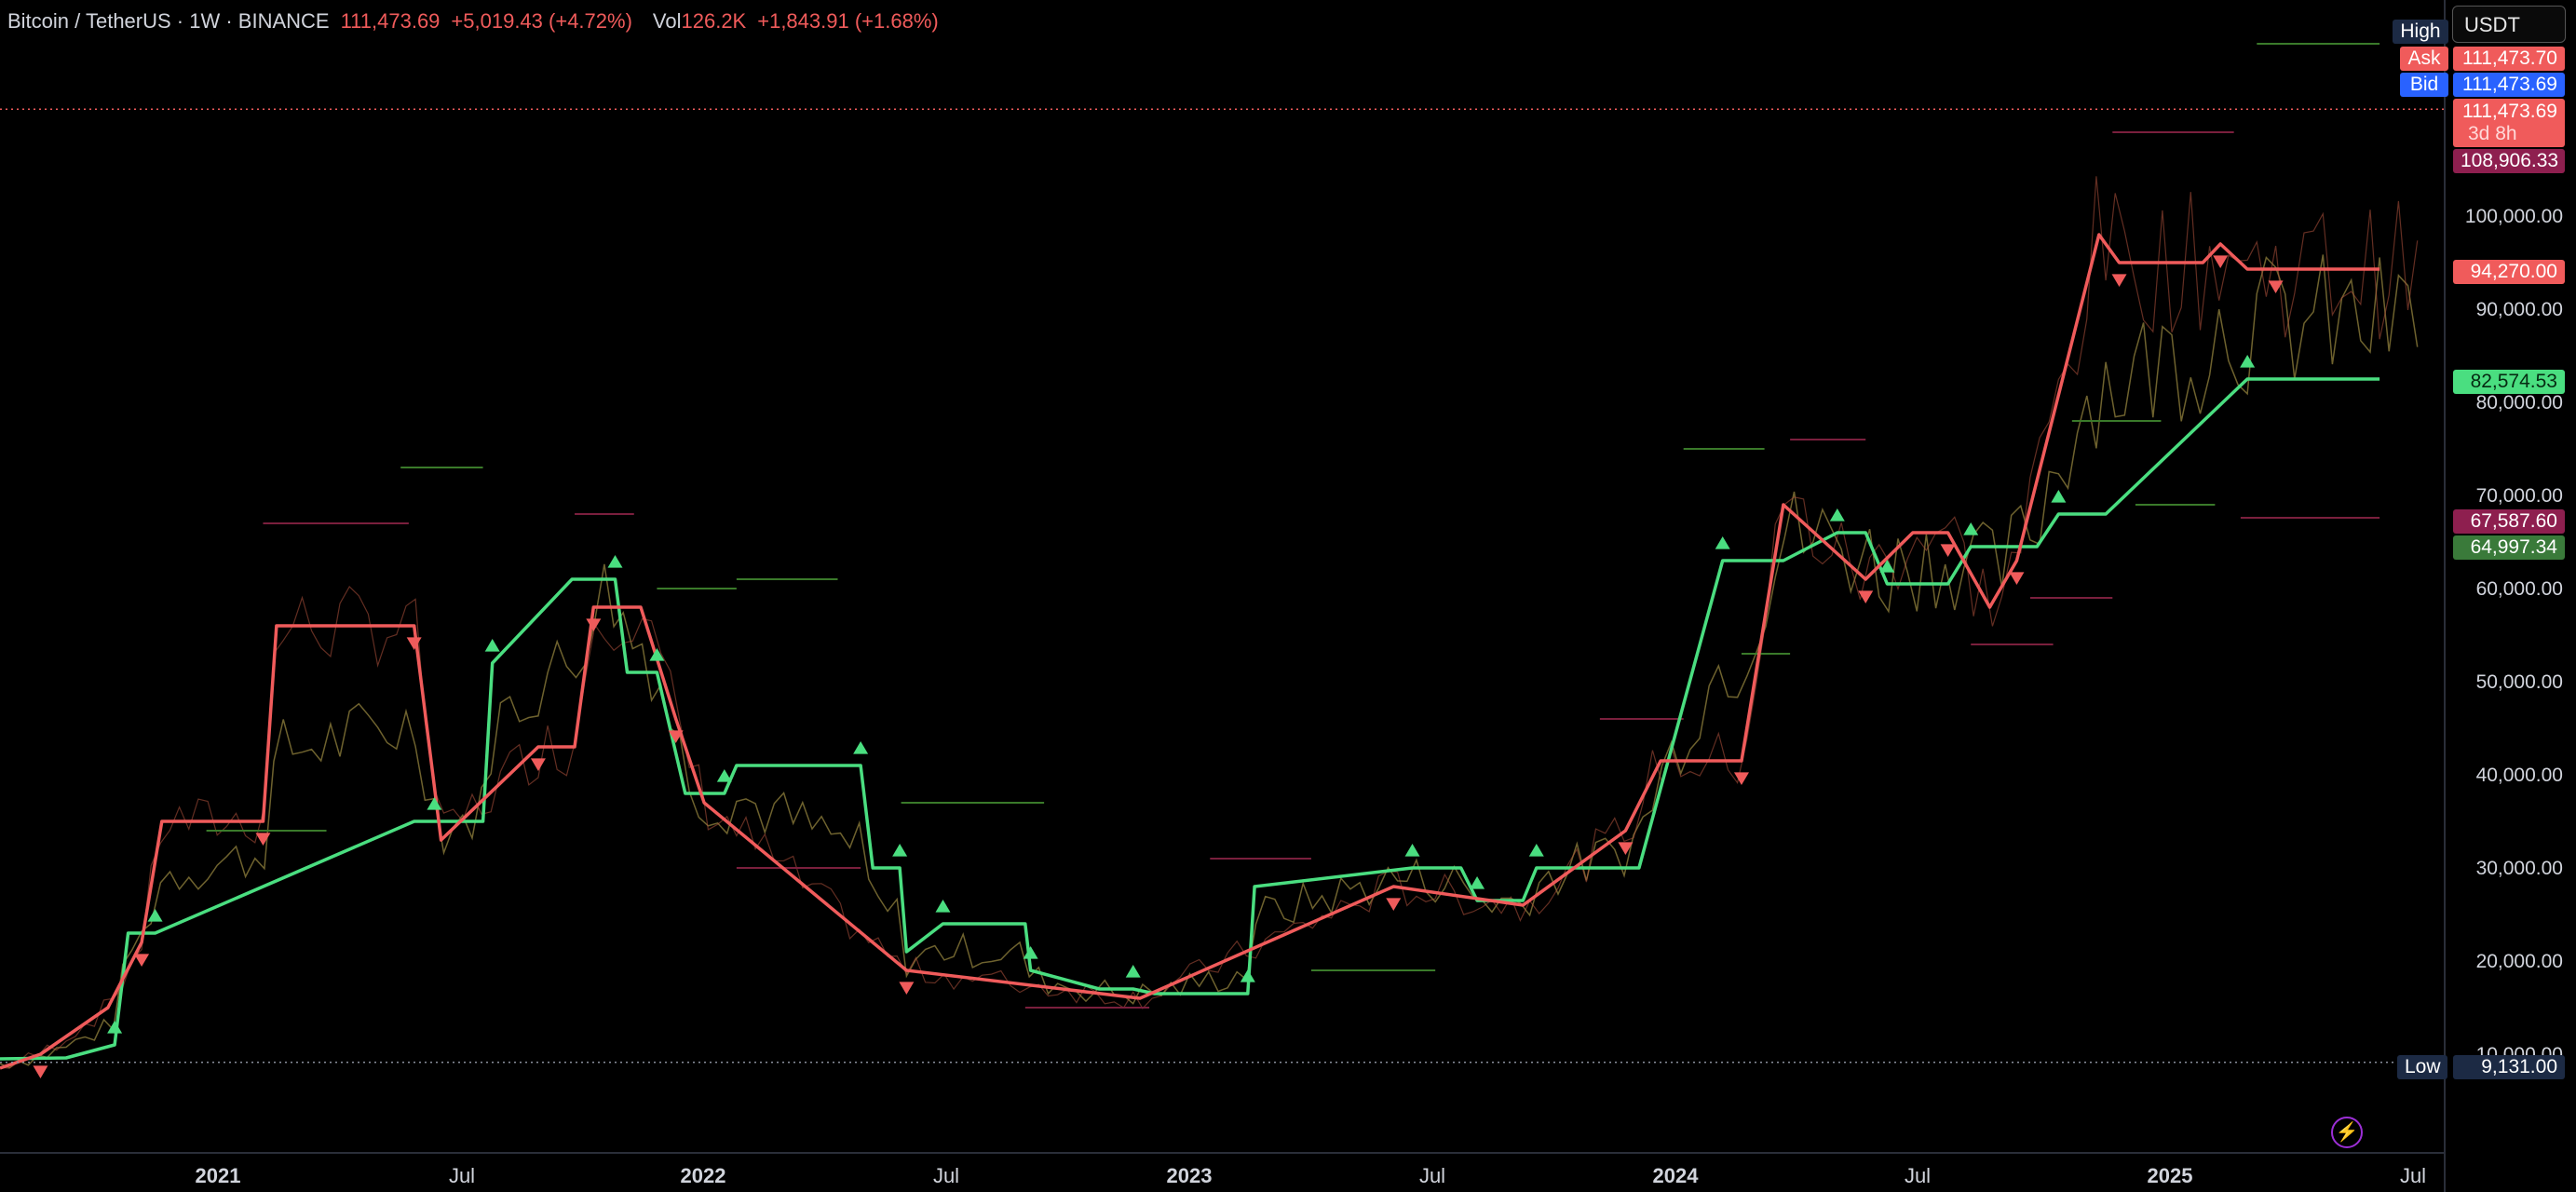  I want to click on x-tick-jul-2025: Jul, so click(2413, 1175).